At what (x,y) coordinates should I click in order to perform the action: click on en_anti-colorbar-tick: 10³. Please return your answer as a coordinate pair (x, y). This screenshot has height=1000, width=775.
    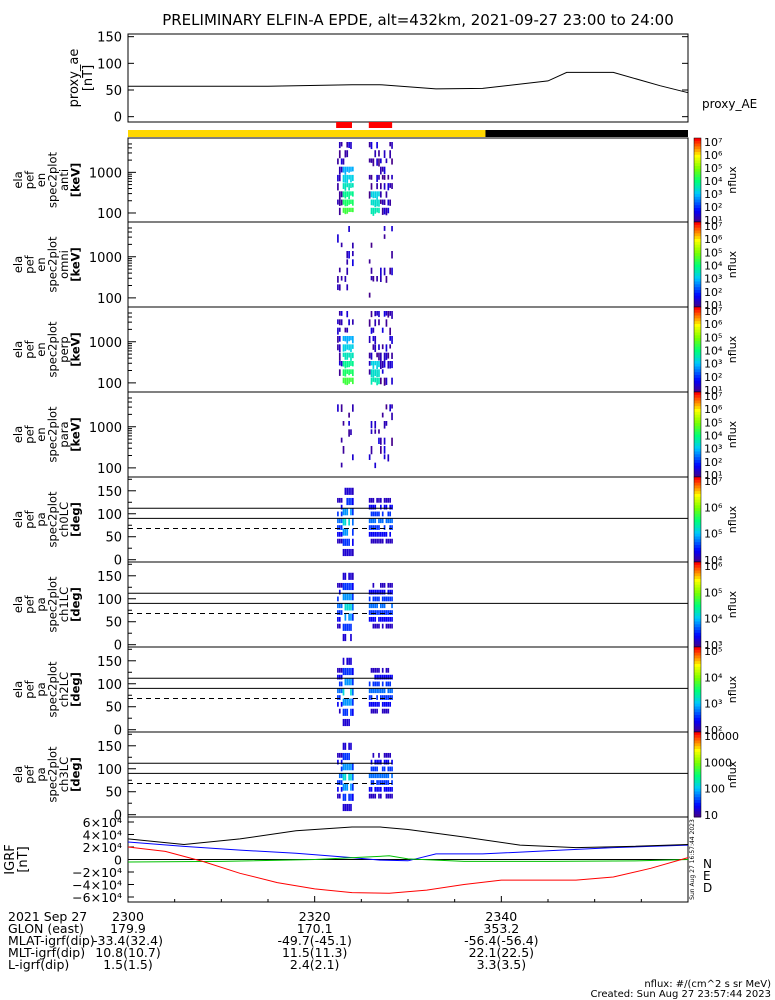
    Looking at the image, I should click on (713, 194).